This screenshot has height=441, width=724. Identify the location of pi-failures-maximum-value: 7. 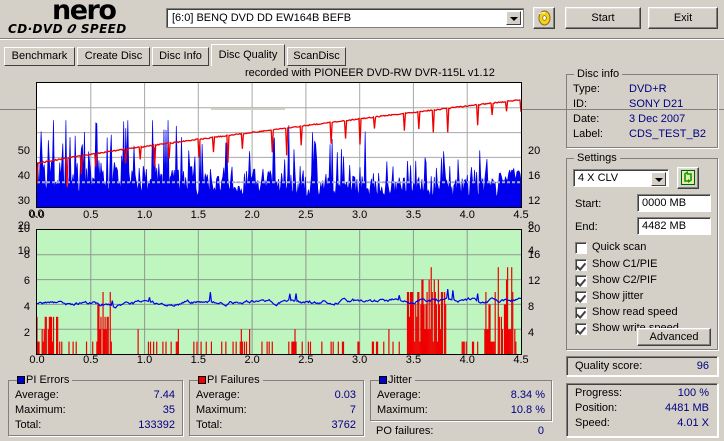
(352, 410).